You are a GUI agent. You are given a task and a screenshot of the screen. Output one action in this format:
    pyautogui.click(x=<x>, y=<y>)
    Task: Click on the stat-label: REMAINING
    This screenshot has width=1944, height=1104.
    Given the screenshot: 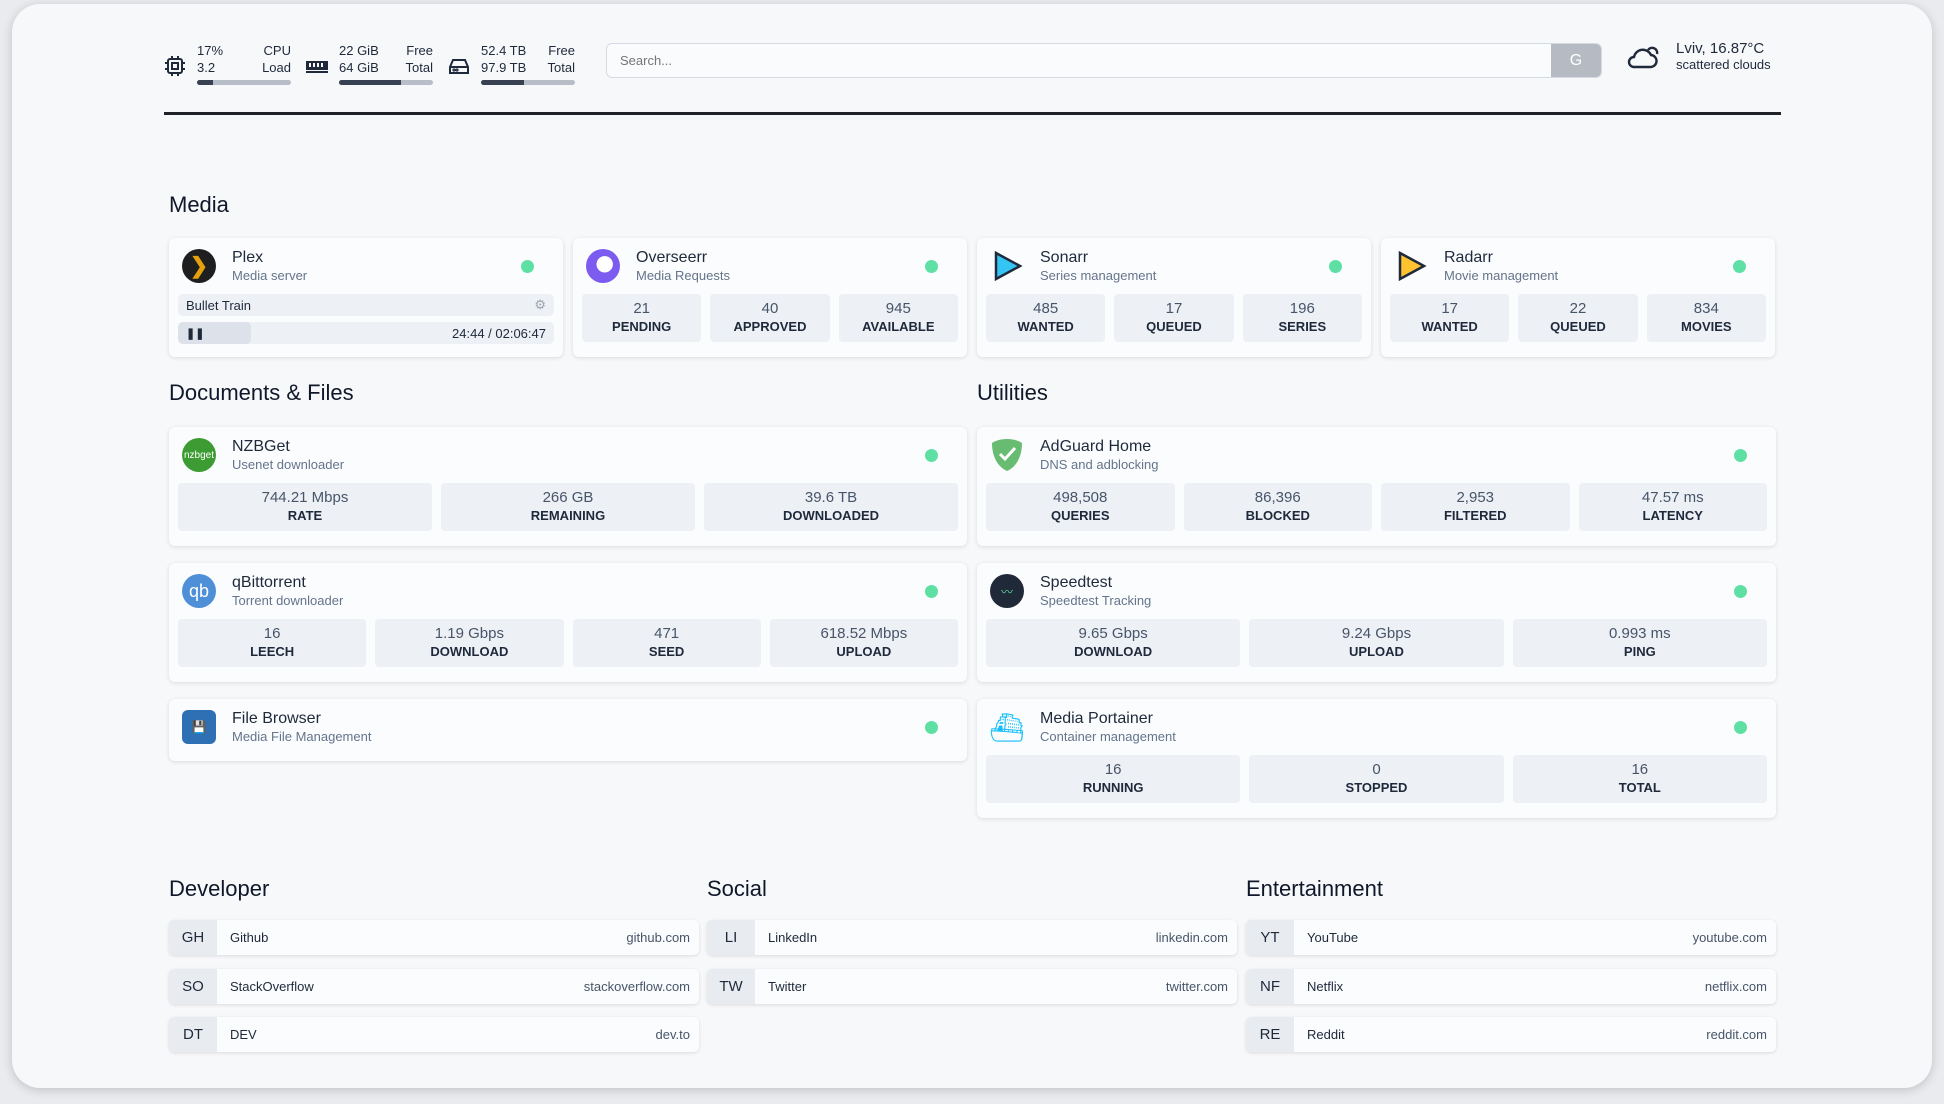 What is the action you would take?
    pyautogui.click(x=568, y=515)
    